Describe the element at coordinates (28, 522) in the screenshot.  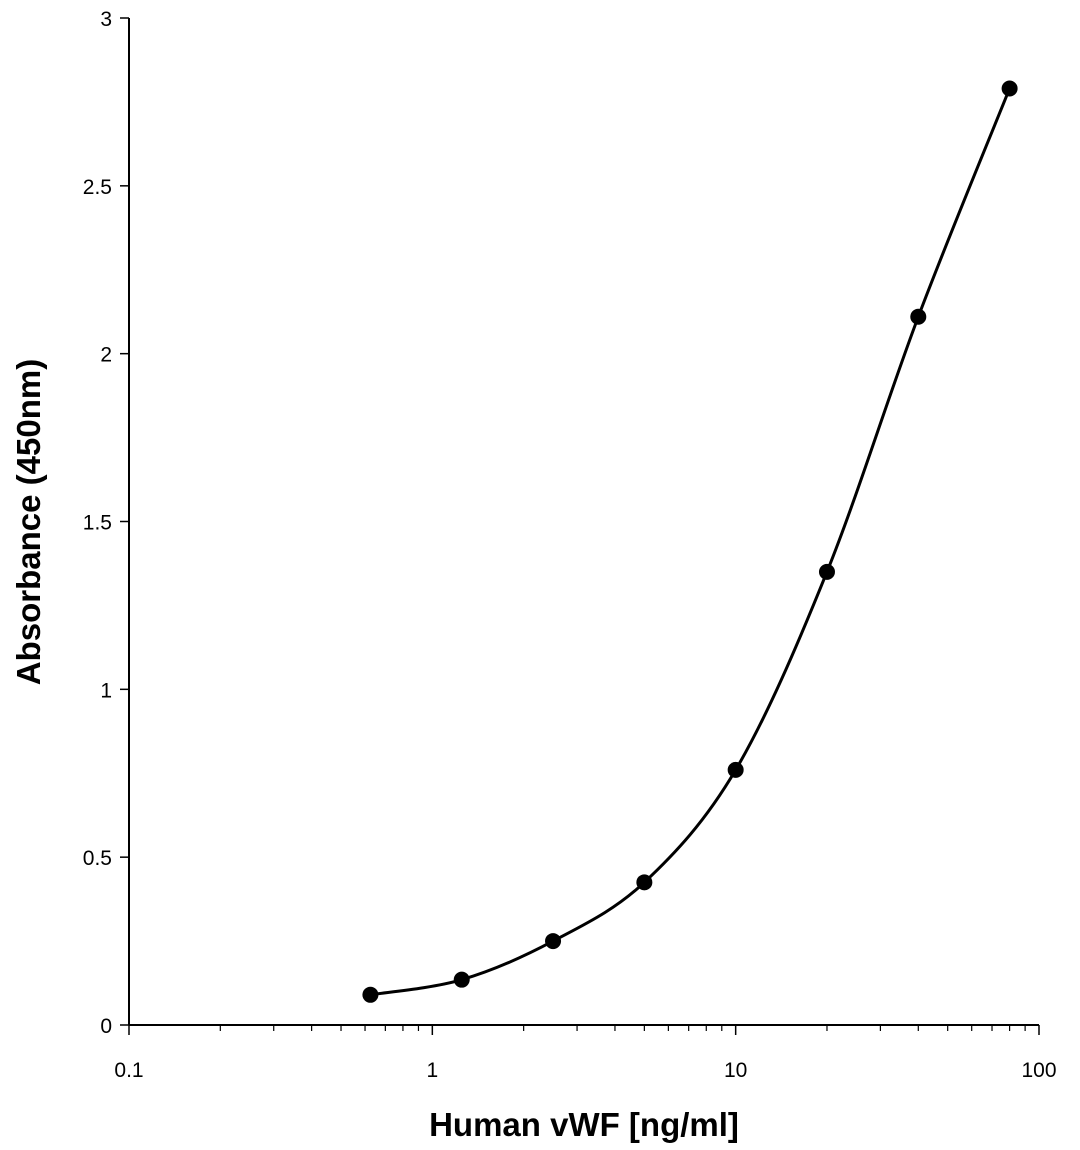
I see `y-axis-title: Absorbance (450nm)` at that location.